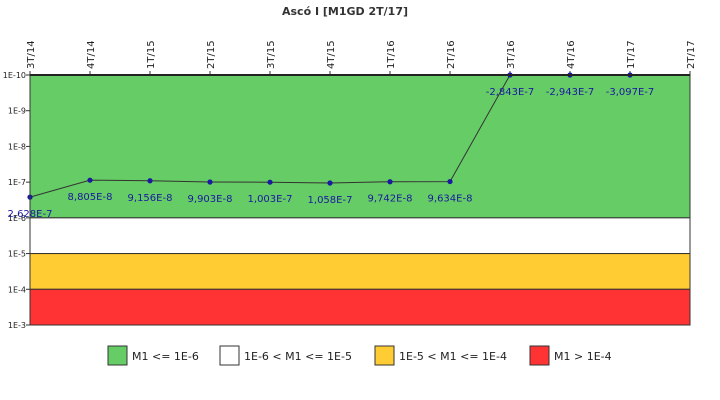 This screenshot has height=400, width=720. What do you see at coordinates (631, 54) in the screenshot?
I see `x-tick-label-10: 1T/17` at bounding box center [631, 54].